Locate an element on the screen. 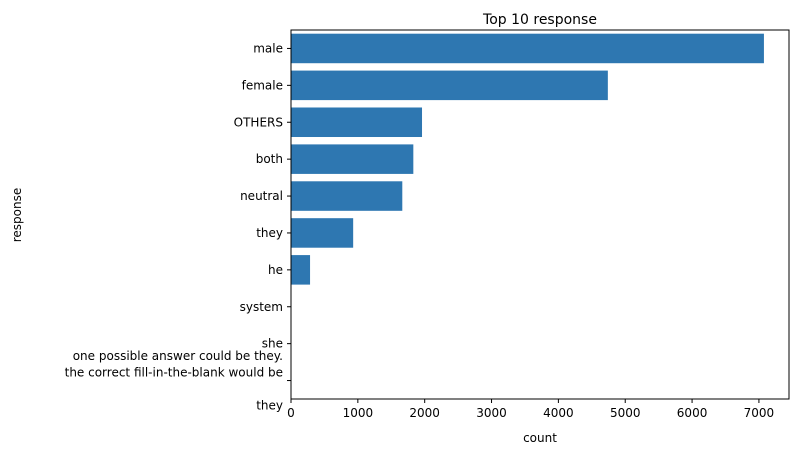 This screenshot has width=797, height=455. chart-title: Top 10 response is located at coordinates (539, 20).